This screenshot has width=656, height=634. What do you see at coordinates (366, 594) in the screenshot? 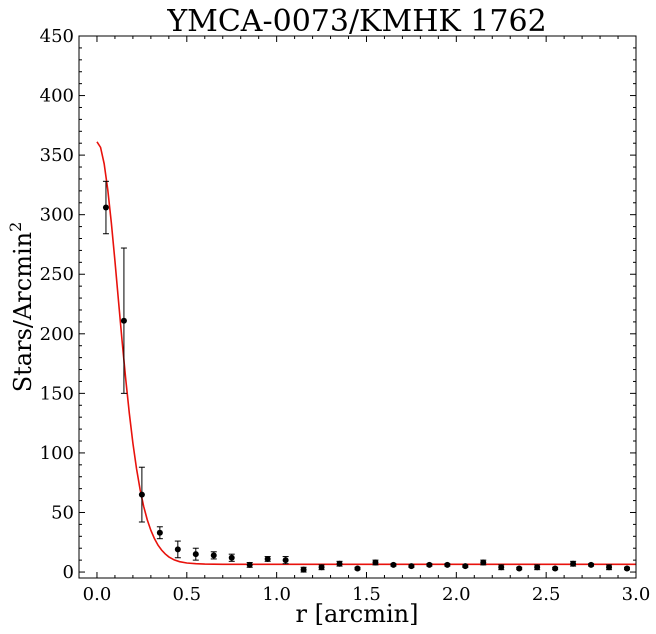
I see `x-tick-label: 1.5` at bounding box center [366, 594].